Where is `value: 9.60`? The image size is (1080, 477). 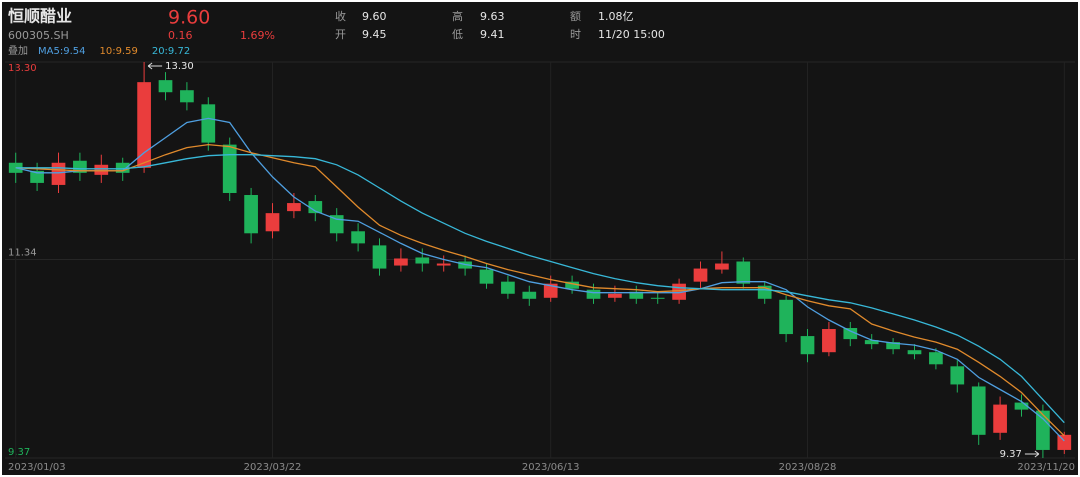
value: 9.60 is located at coordinates (374, 16).